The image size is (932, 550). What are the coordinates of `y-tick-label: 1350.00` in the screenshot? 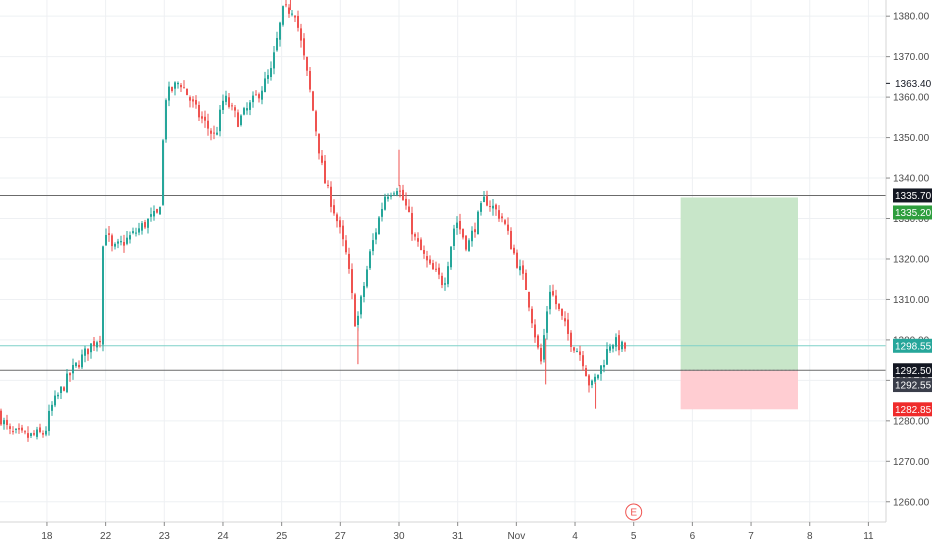 It's located at (911, 138).